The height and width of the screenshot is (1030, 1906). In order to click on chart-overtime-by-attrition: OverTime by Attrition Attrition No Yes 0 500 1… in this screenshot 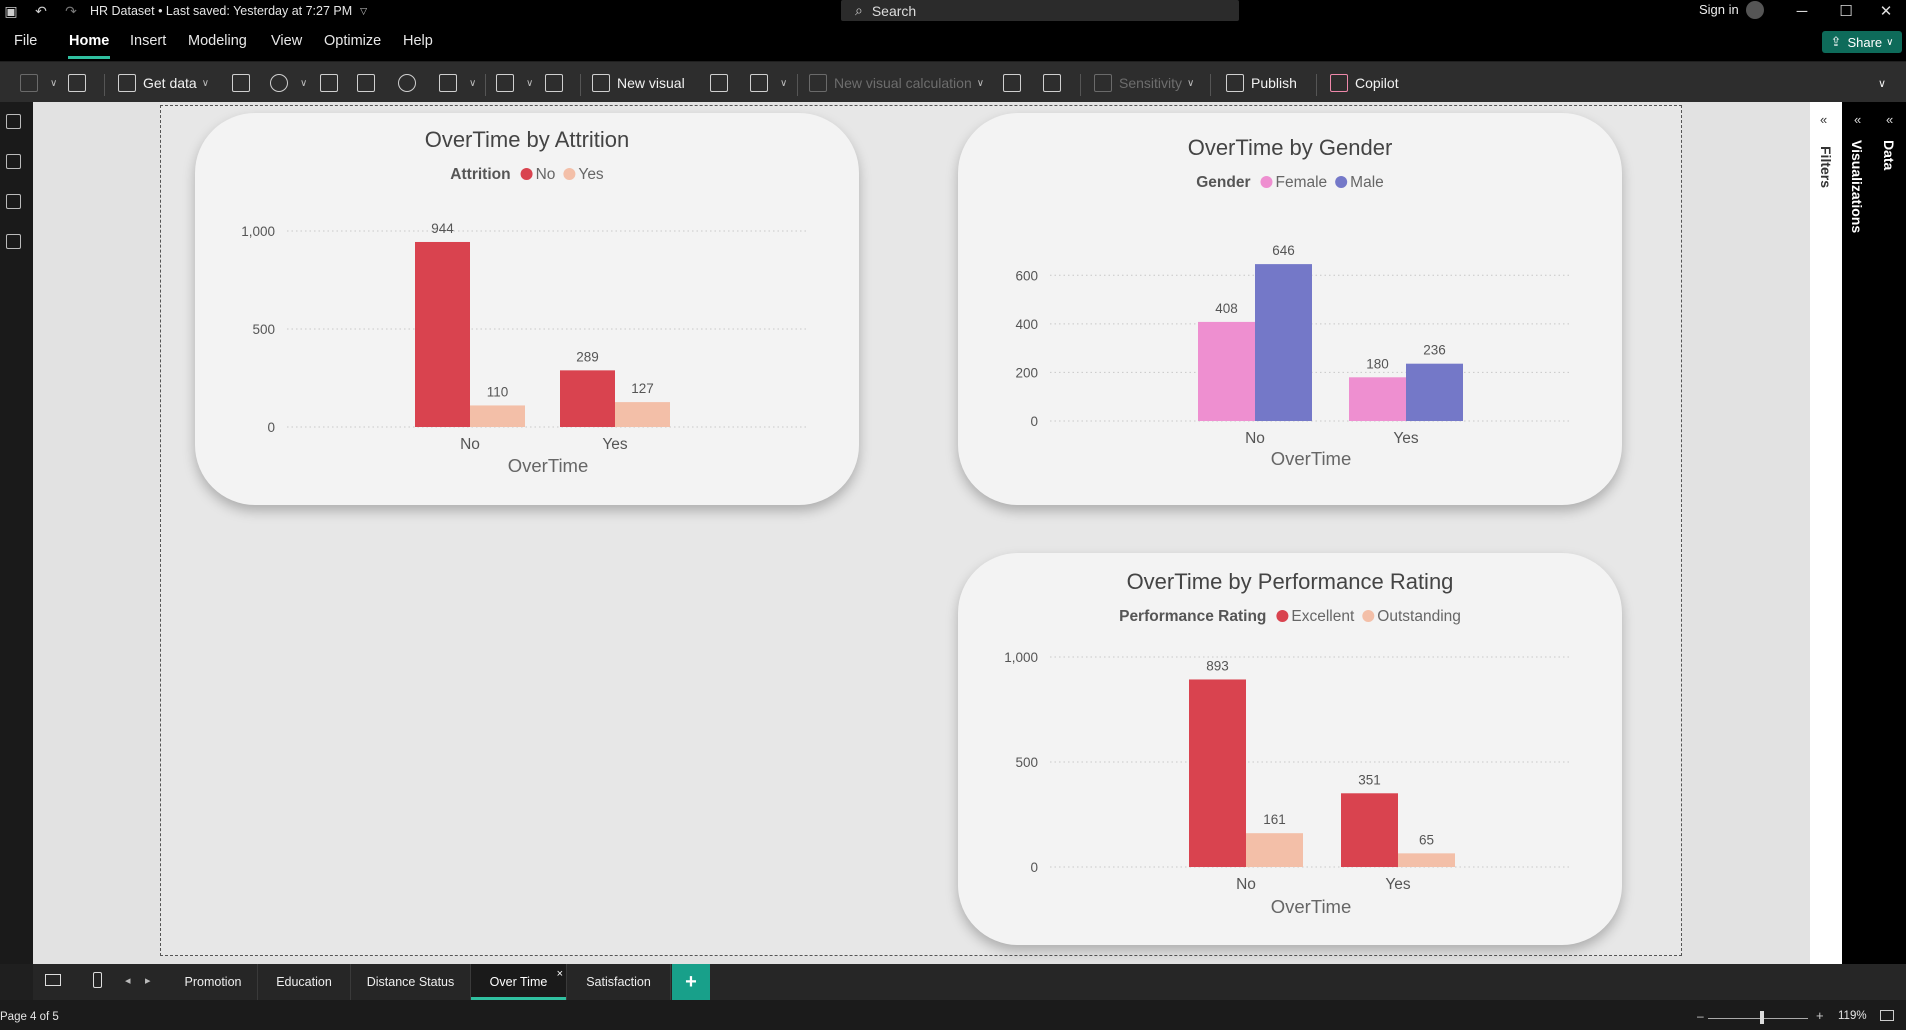, I will do `click(527, 309)`.